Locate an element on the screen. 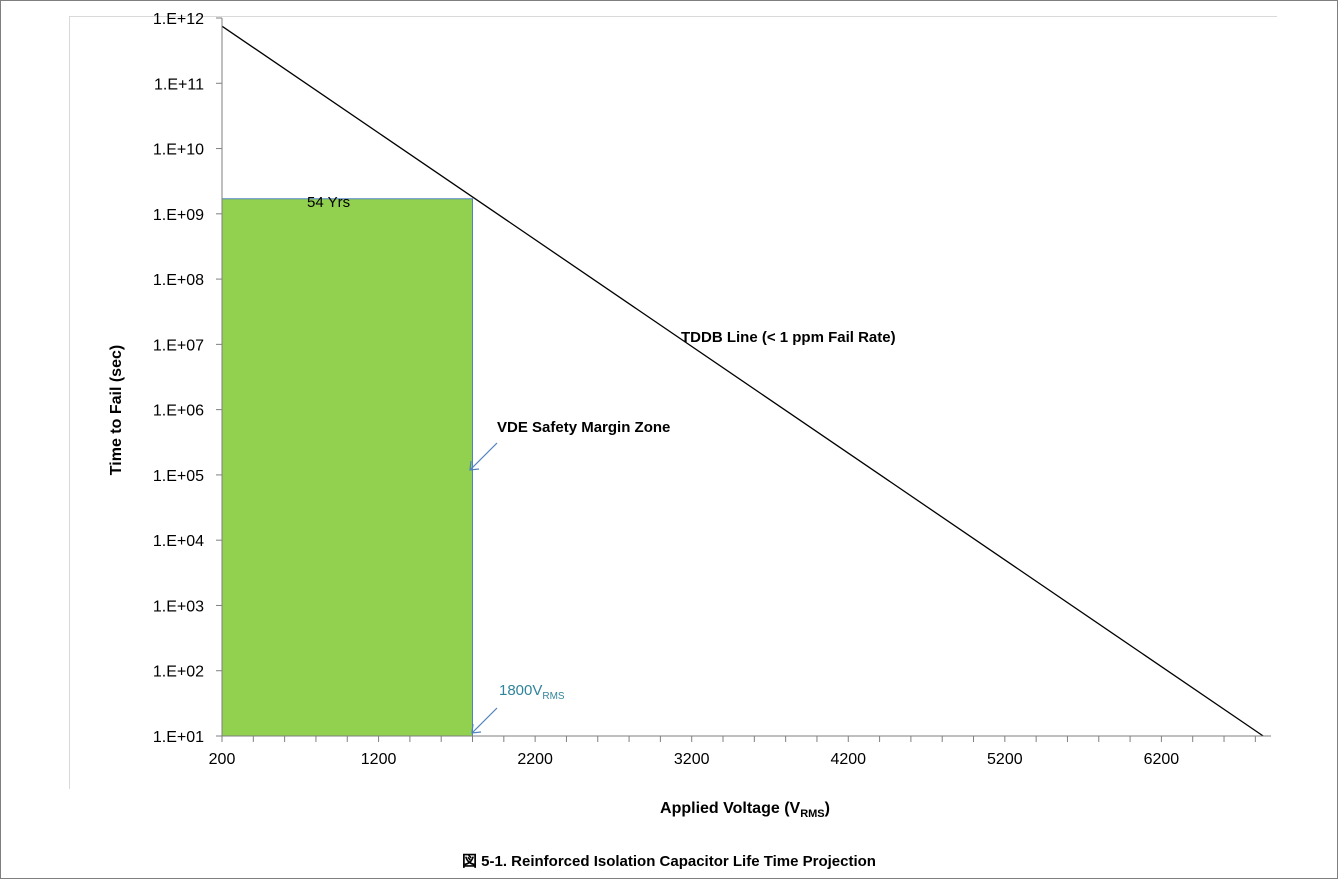 Image resolution: width=1338 pixels, height=879 pixels. y-tick-label: 1.E+09 is located at coordinates (178, 215).